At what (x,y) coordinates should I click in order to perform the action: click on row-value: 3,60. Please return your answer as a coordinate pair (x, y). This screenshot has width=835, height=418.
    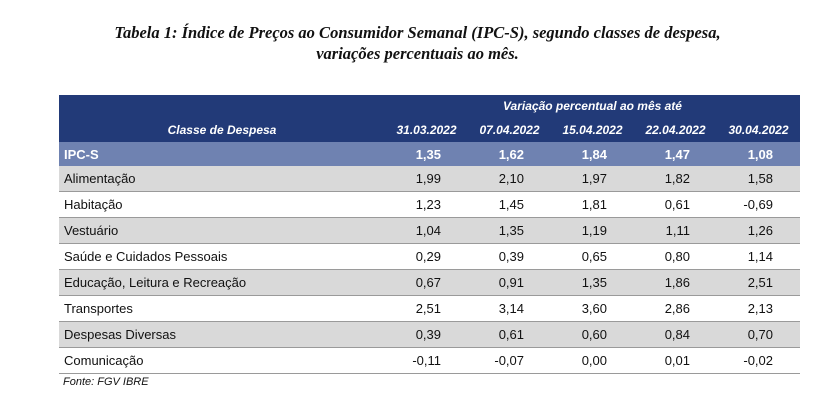
    Looking at the image, I should click on (592, 308).